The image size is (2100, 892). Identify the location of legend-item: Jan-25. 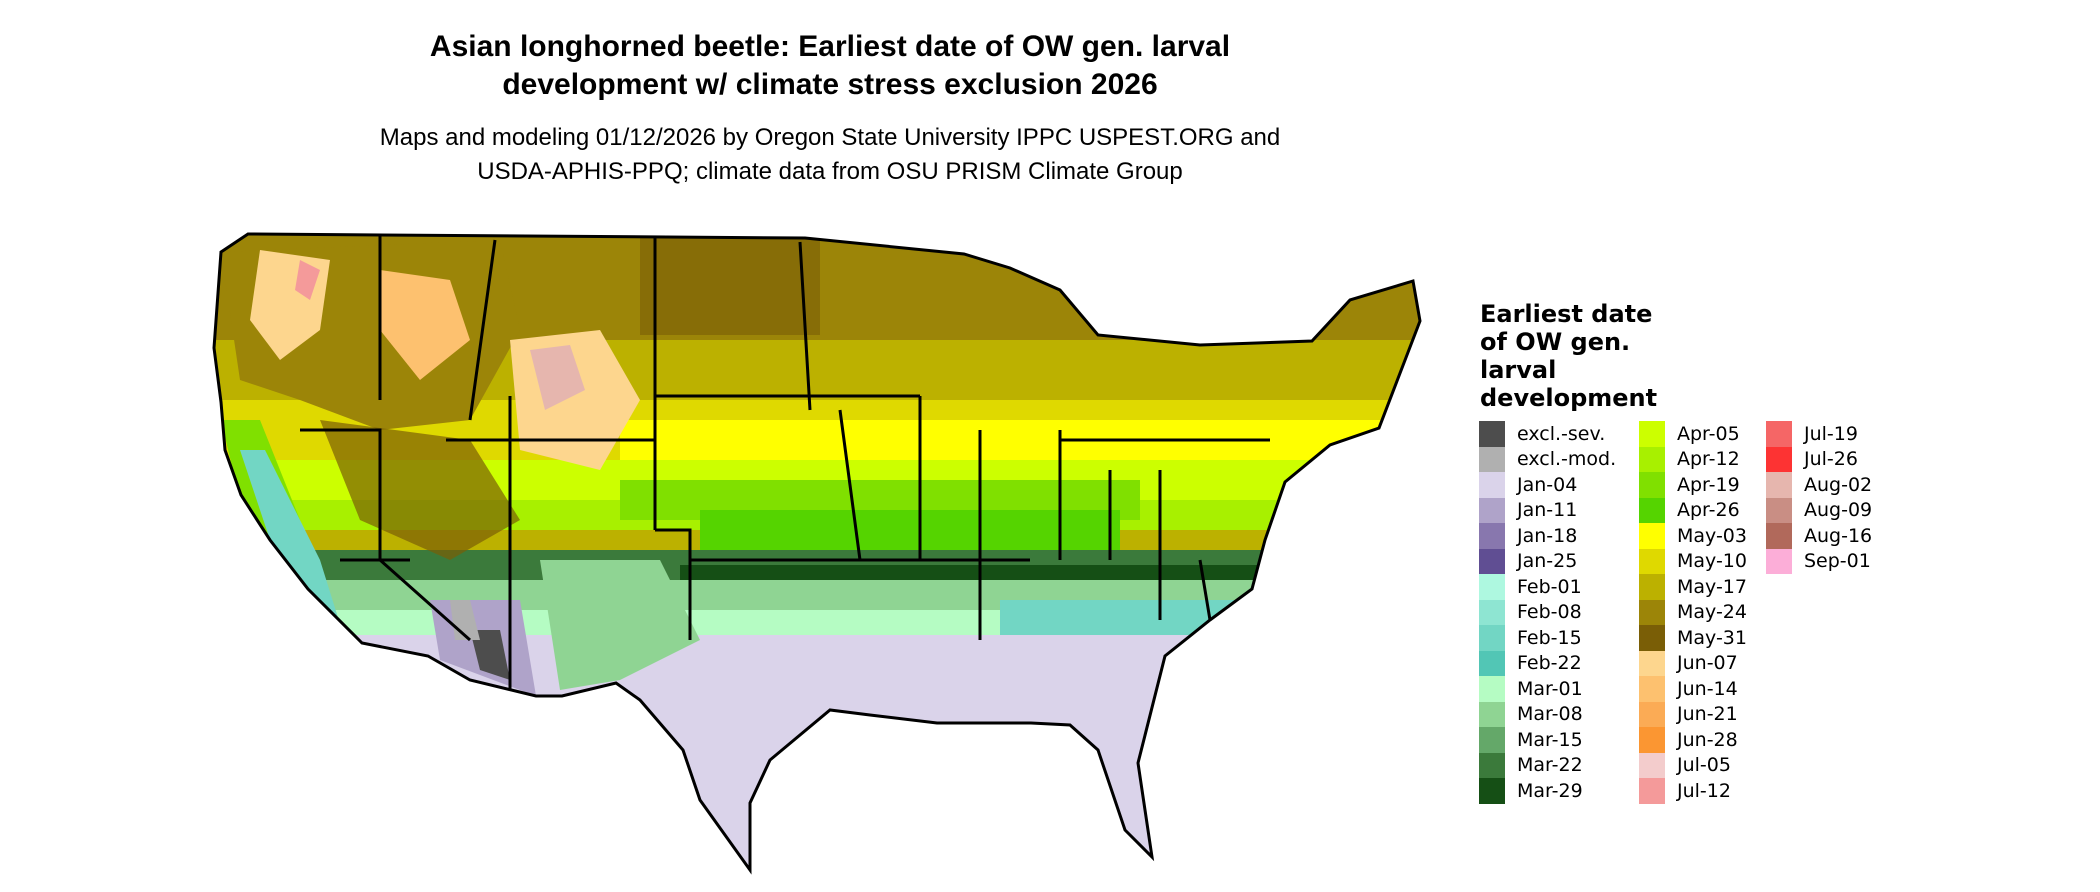
(1528, 561).